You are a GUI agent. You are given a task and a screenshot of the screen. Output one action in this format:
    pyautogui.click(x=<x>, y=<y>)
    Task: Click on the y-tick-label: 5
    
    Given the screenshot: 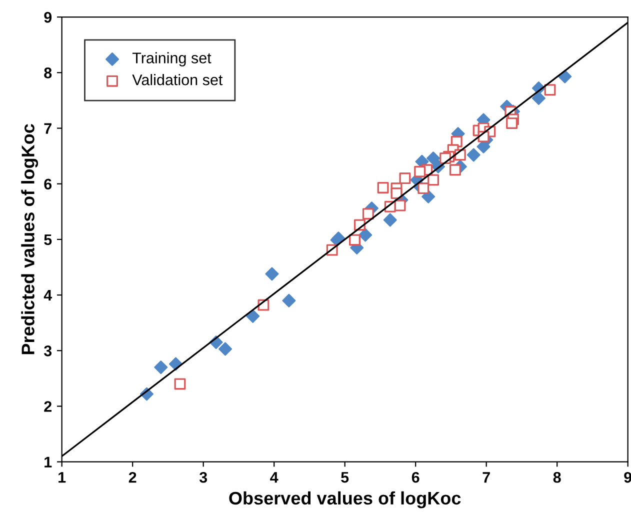 What is the action you would take?
    pyautogui.click(x=48, y=240)
    